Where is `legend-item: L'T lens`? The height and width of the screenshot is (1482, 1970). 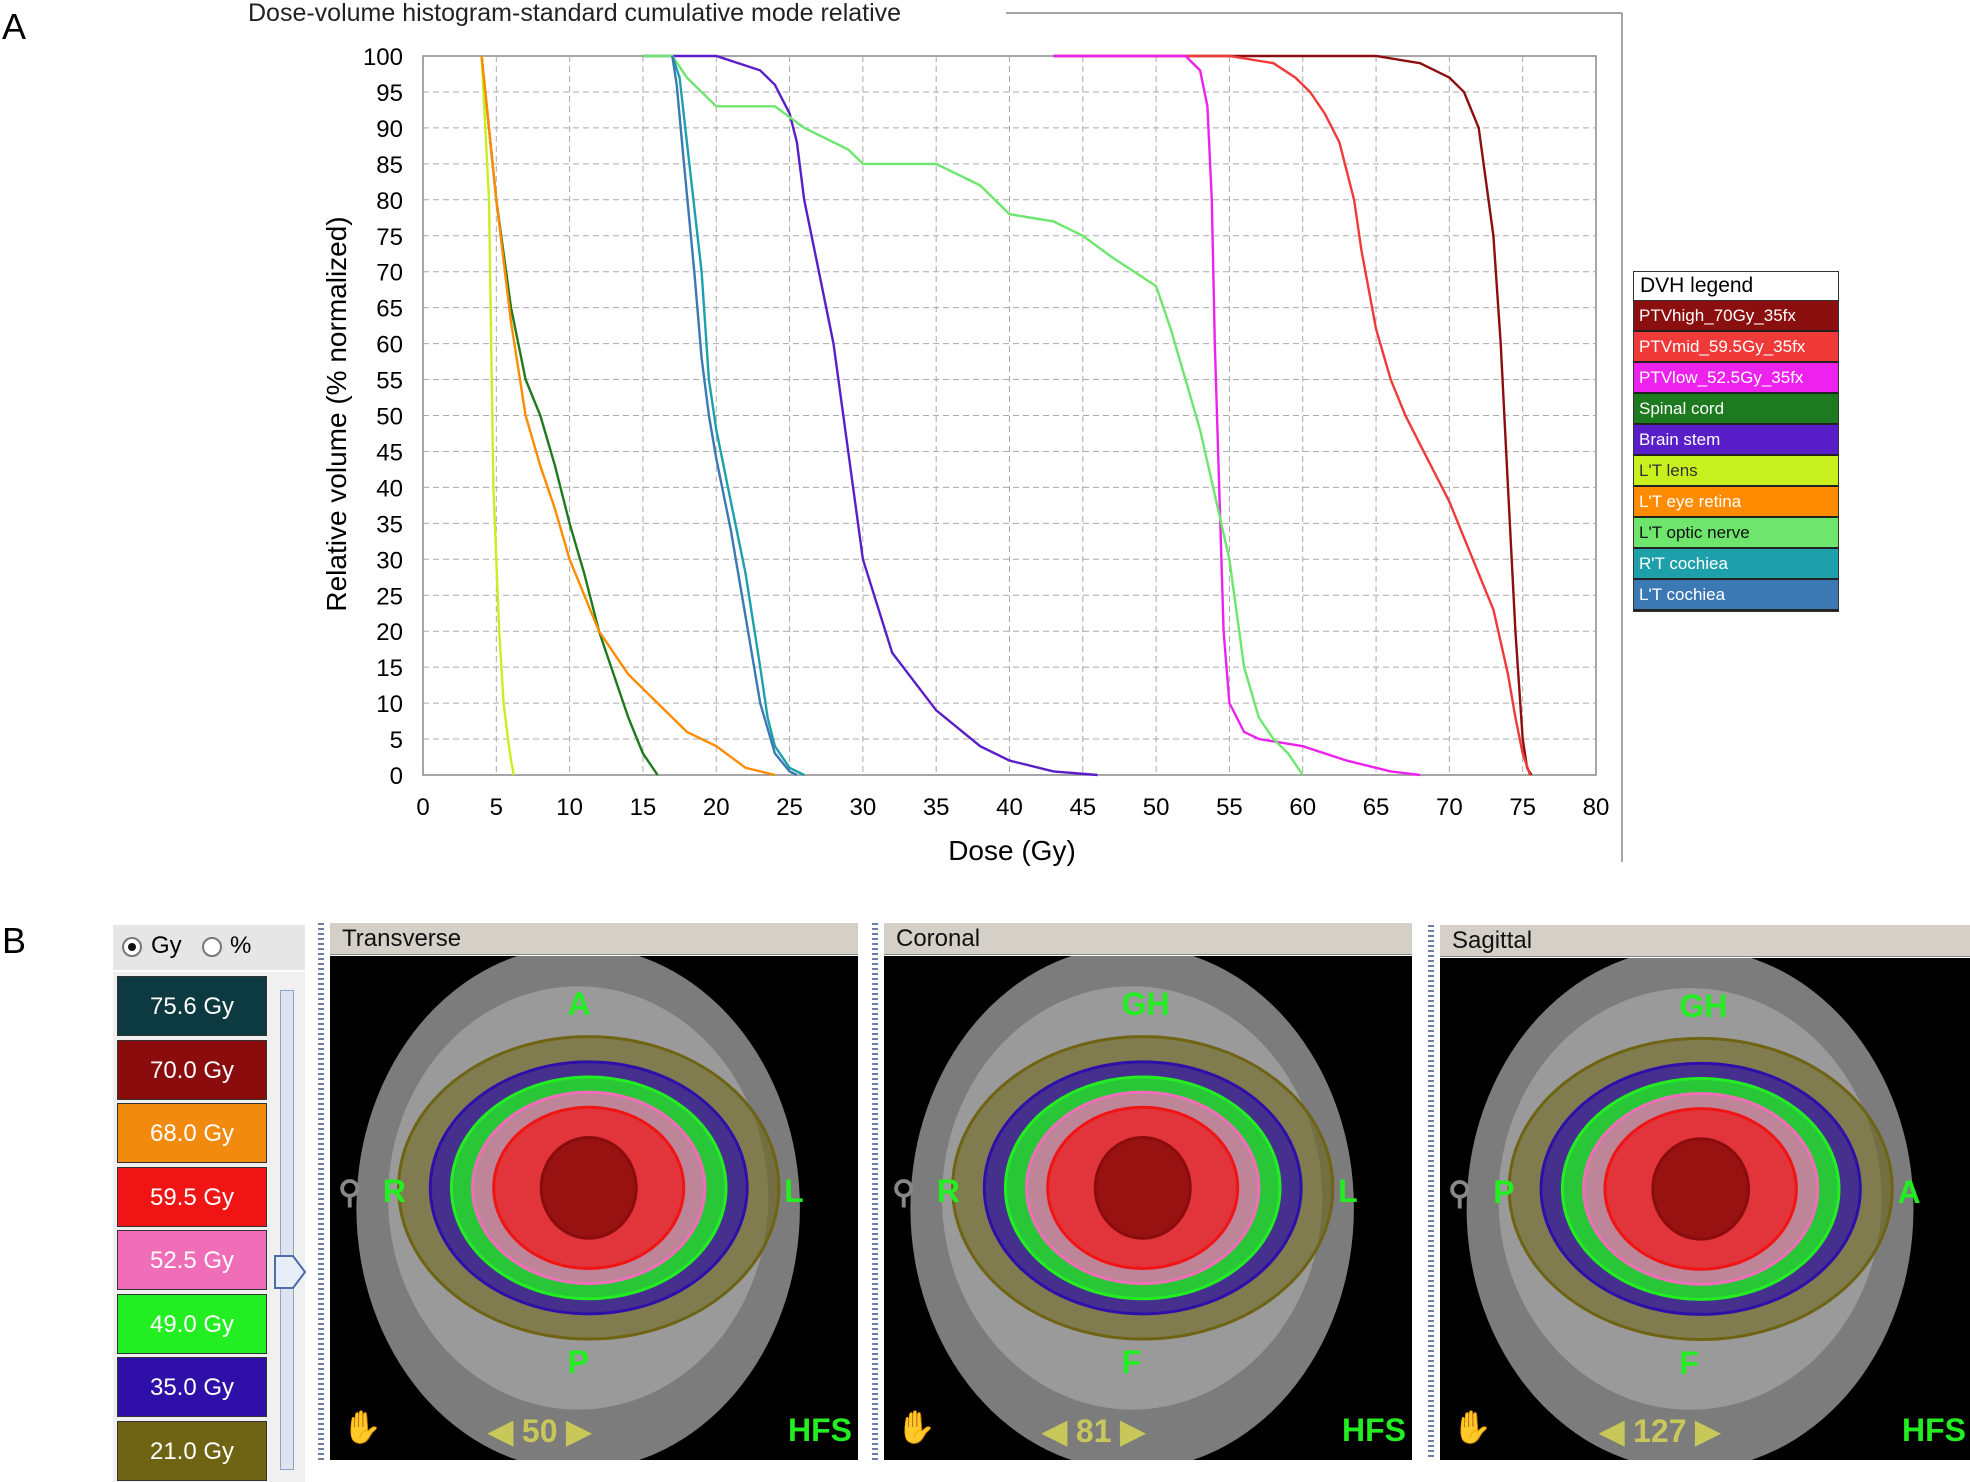 legend-item: L'T lens is located at coordinates (1736, 471).